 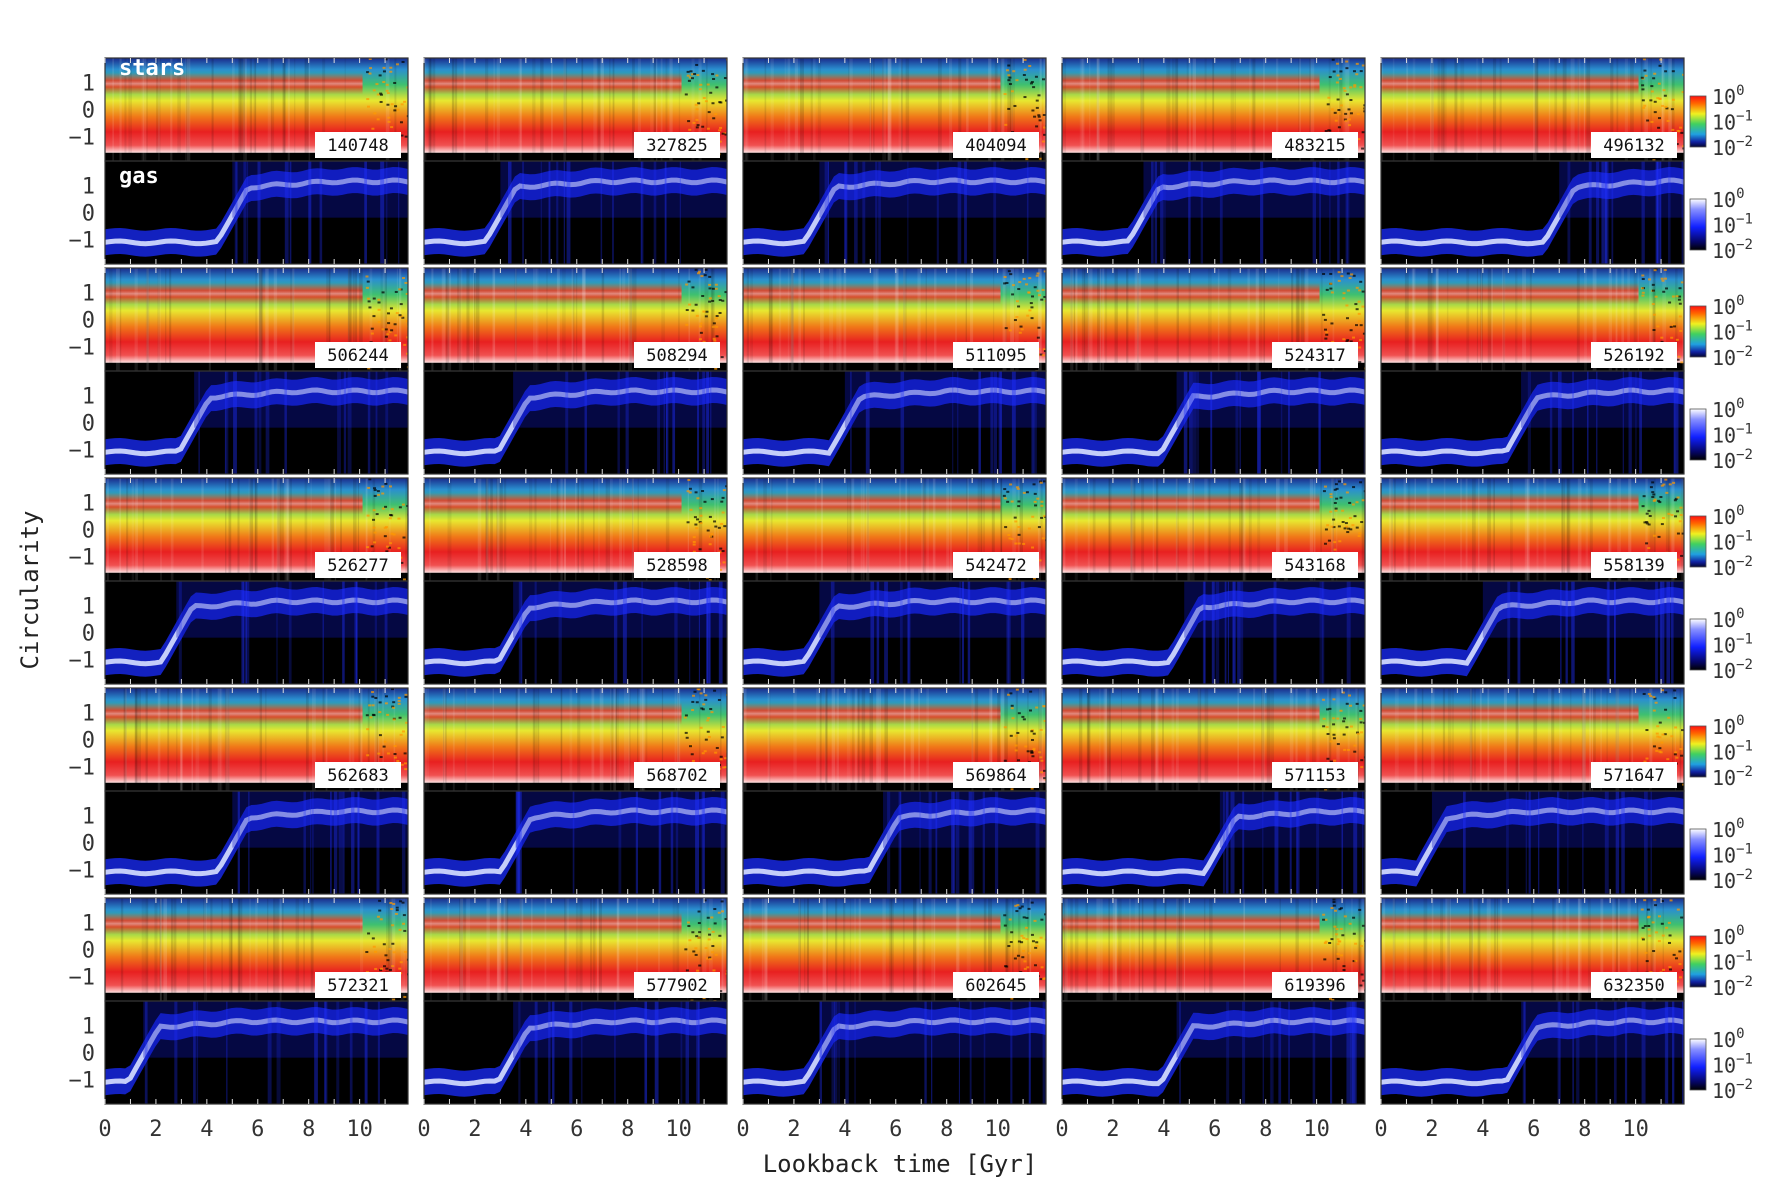 I want to click on y-tick-label: 0, so click(x=88, y=741).